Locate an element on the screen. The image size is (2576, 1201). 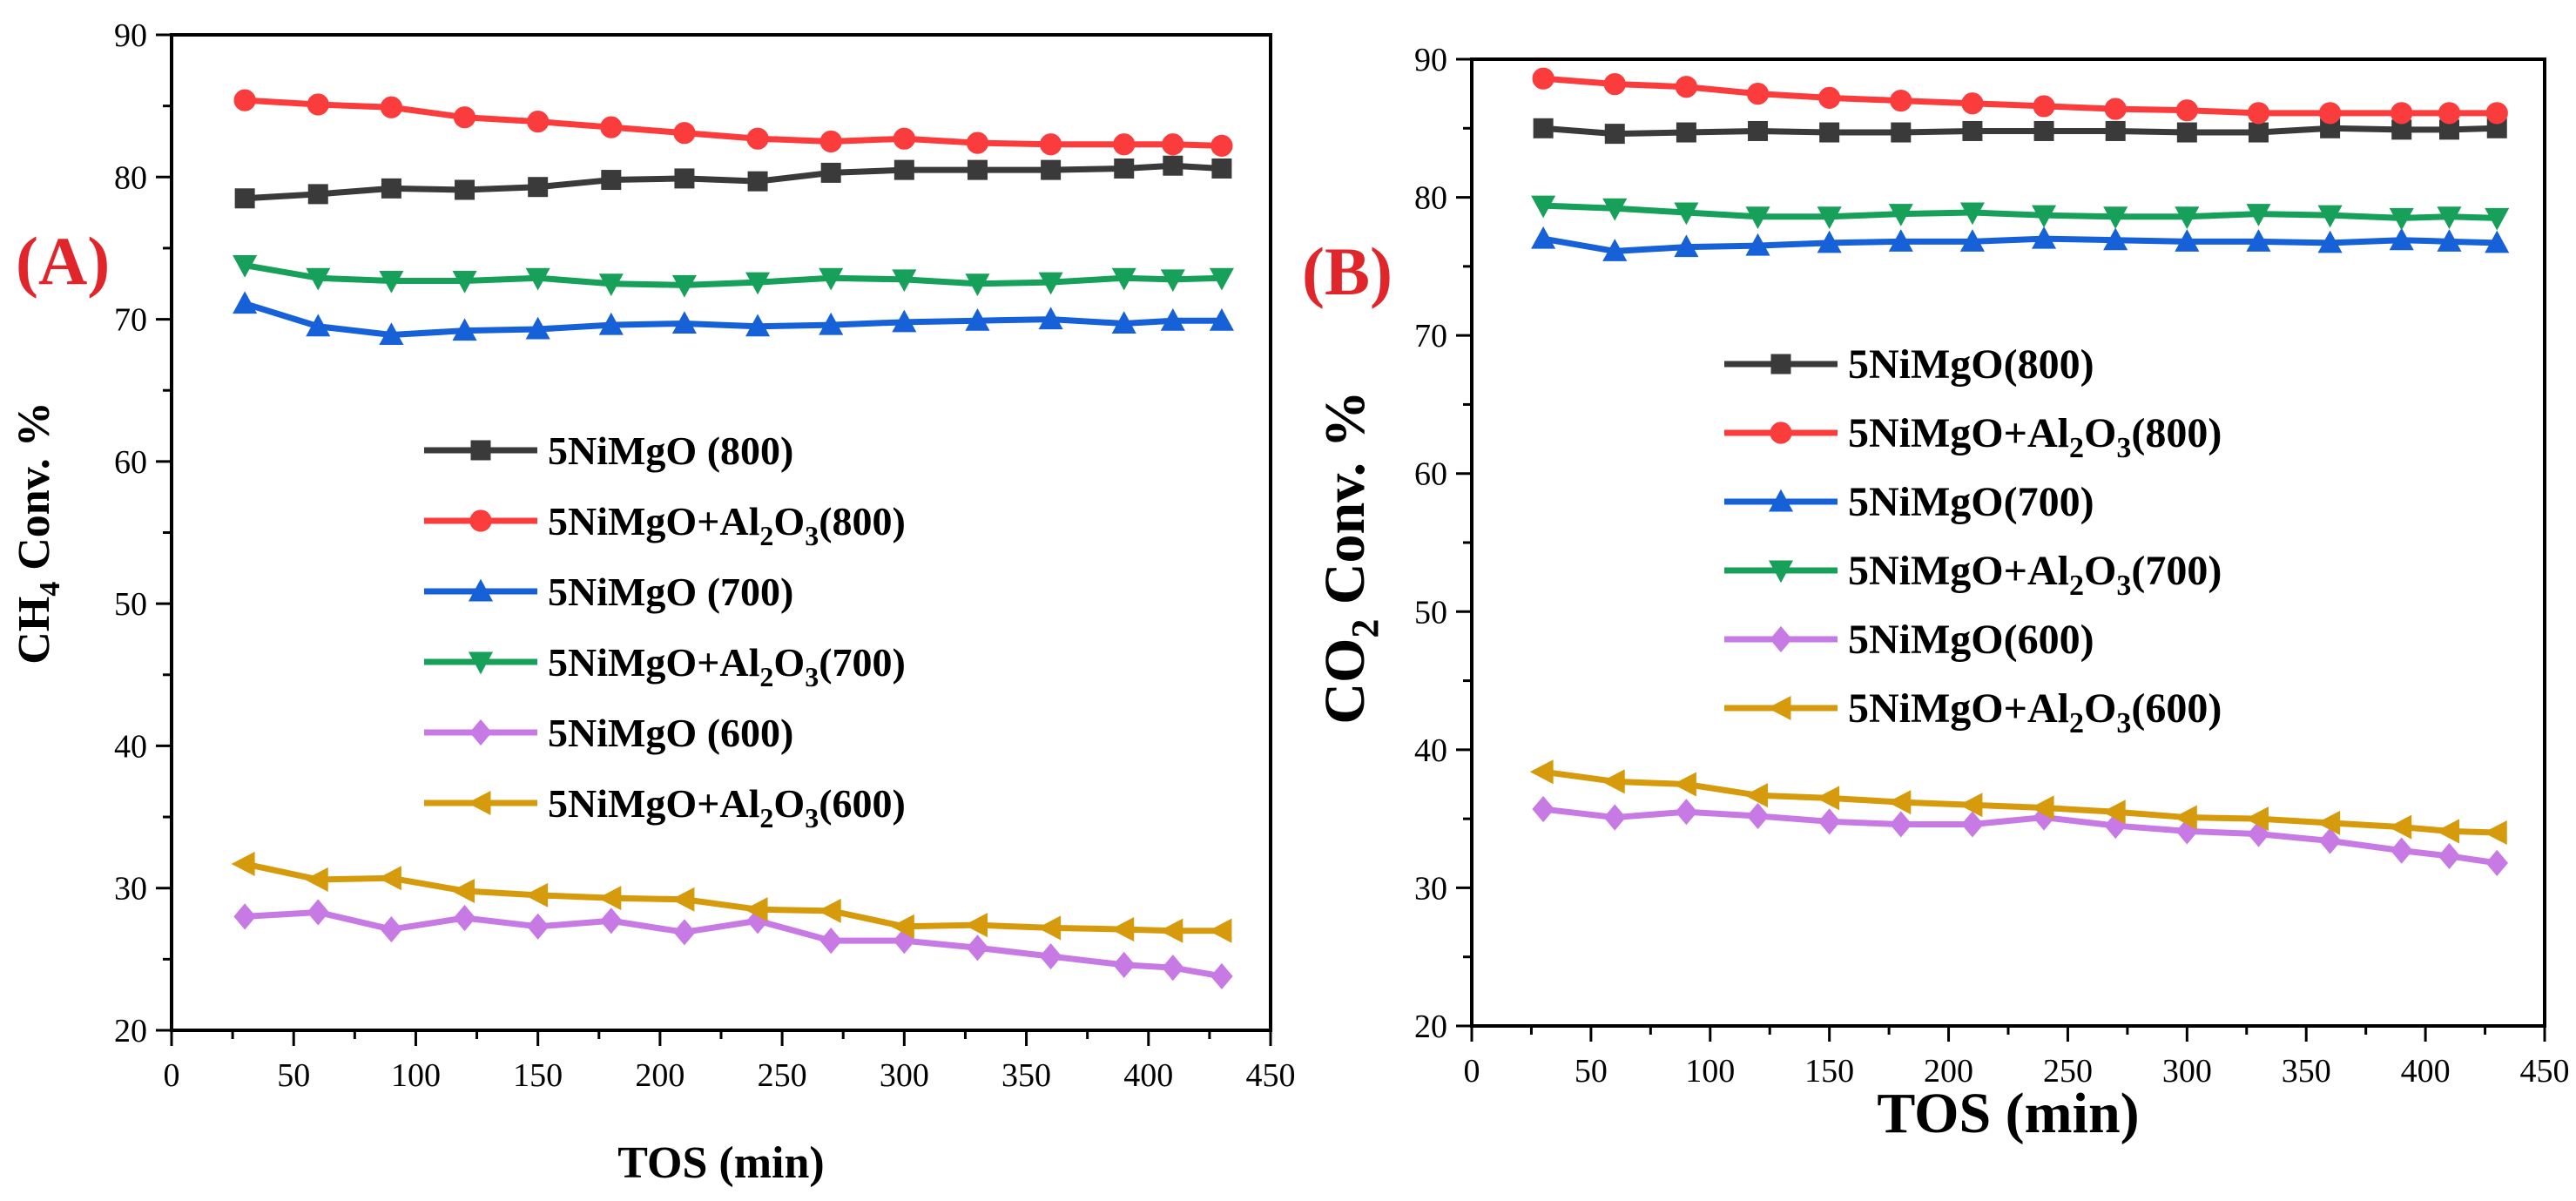
panel-b-legend-label: 5NiMgO+Al2O3(800) is located at coordinates (2035, 437).